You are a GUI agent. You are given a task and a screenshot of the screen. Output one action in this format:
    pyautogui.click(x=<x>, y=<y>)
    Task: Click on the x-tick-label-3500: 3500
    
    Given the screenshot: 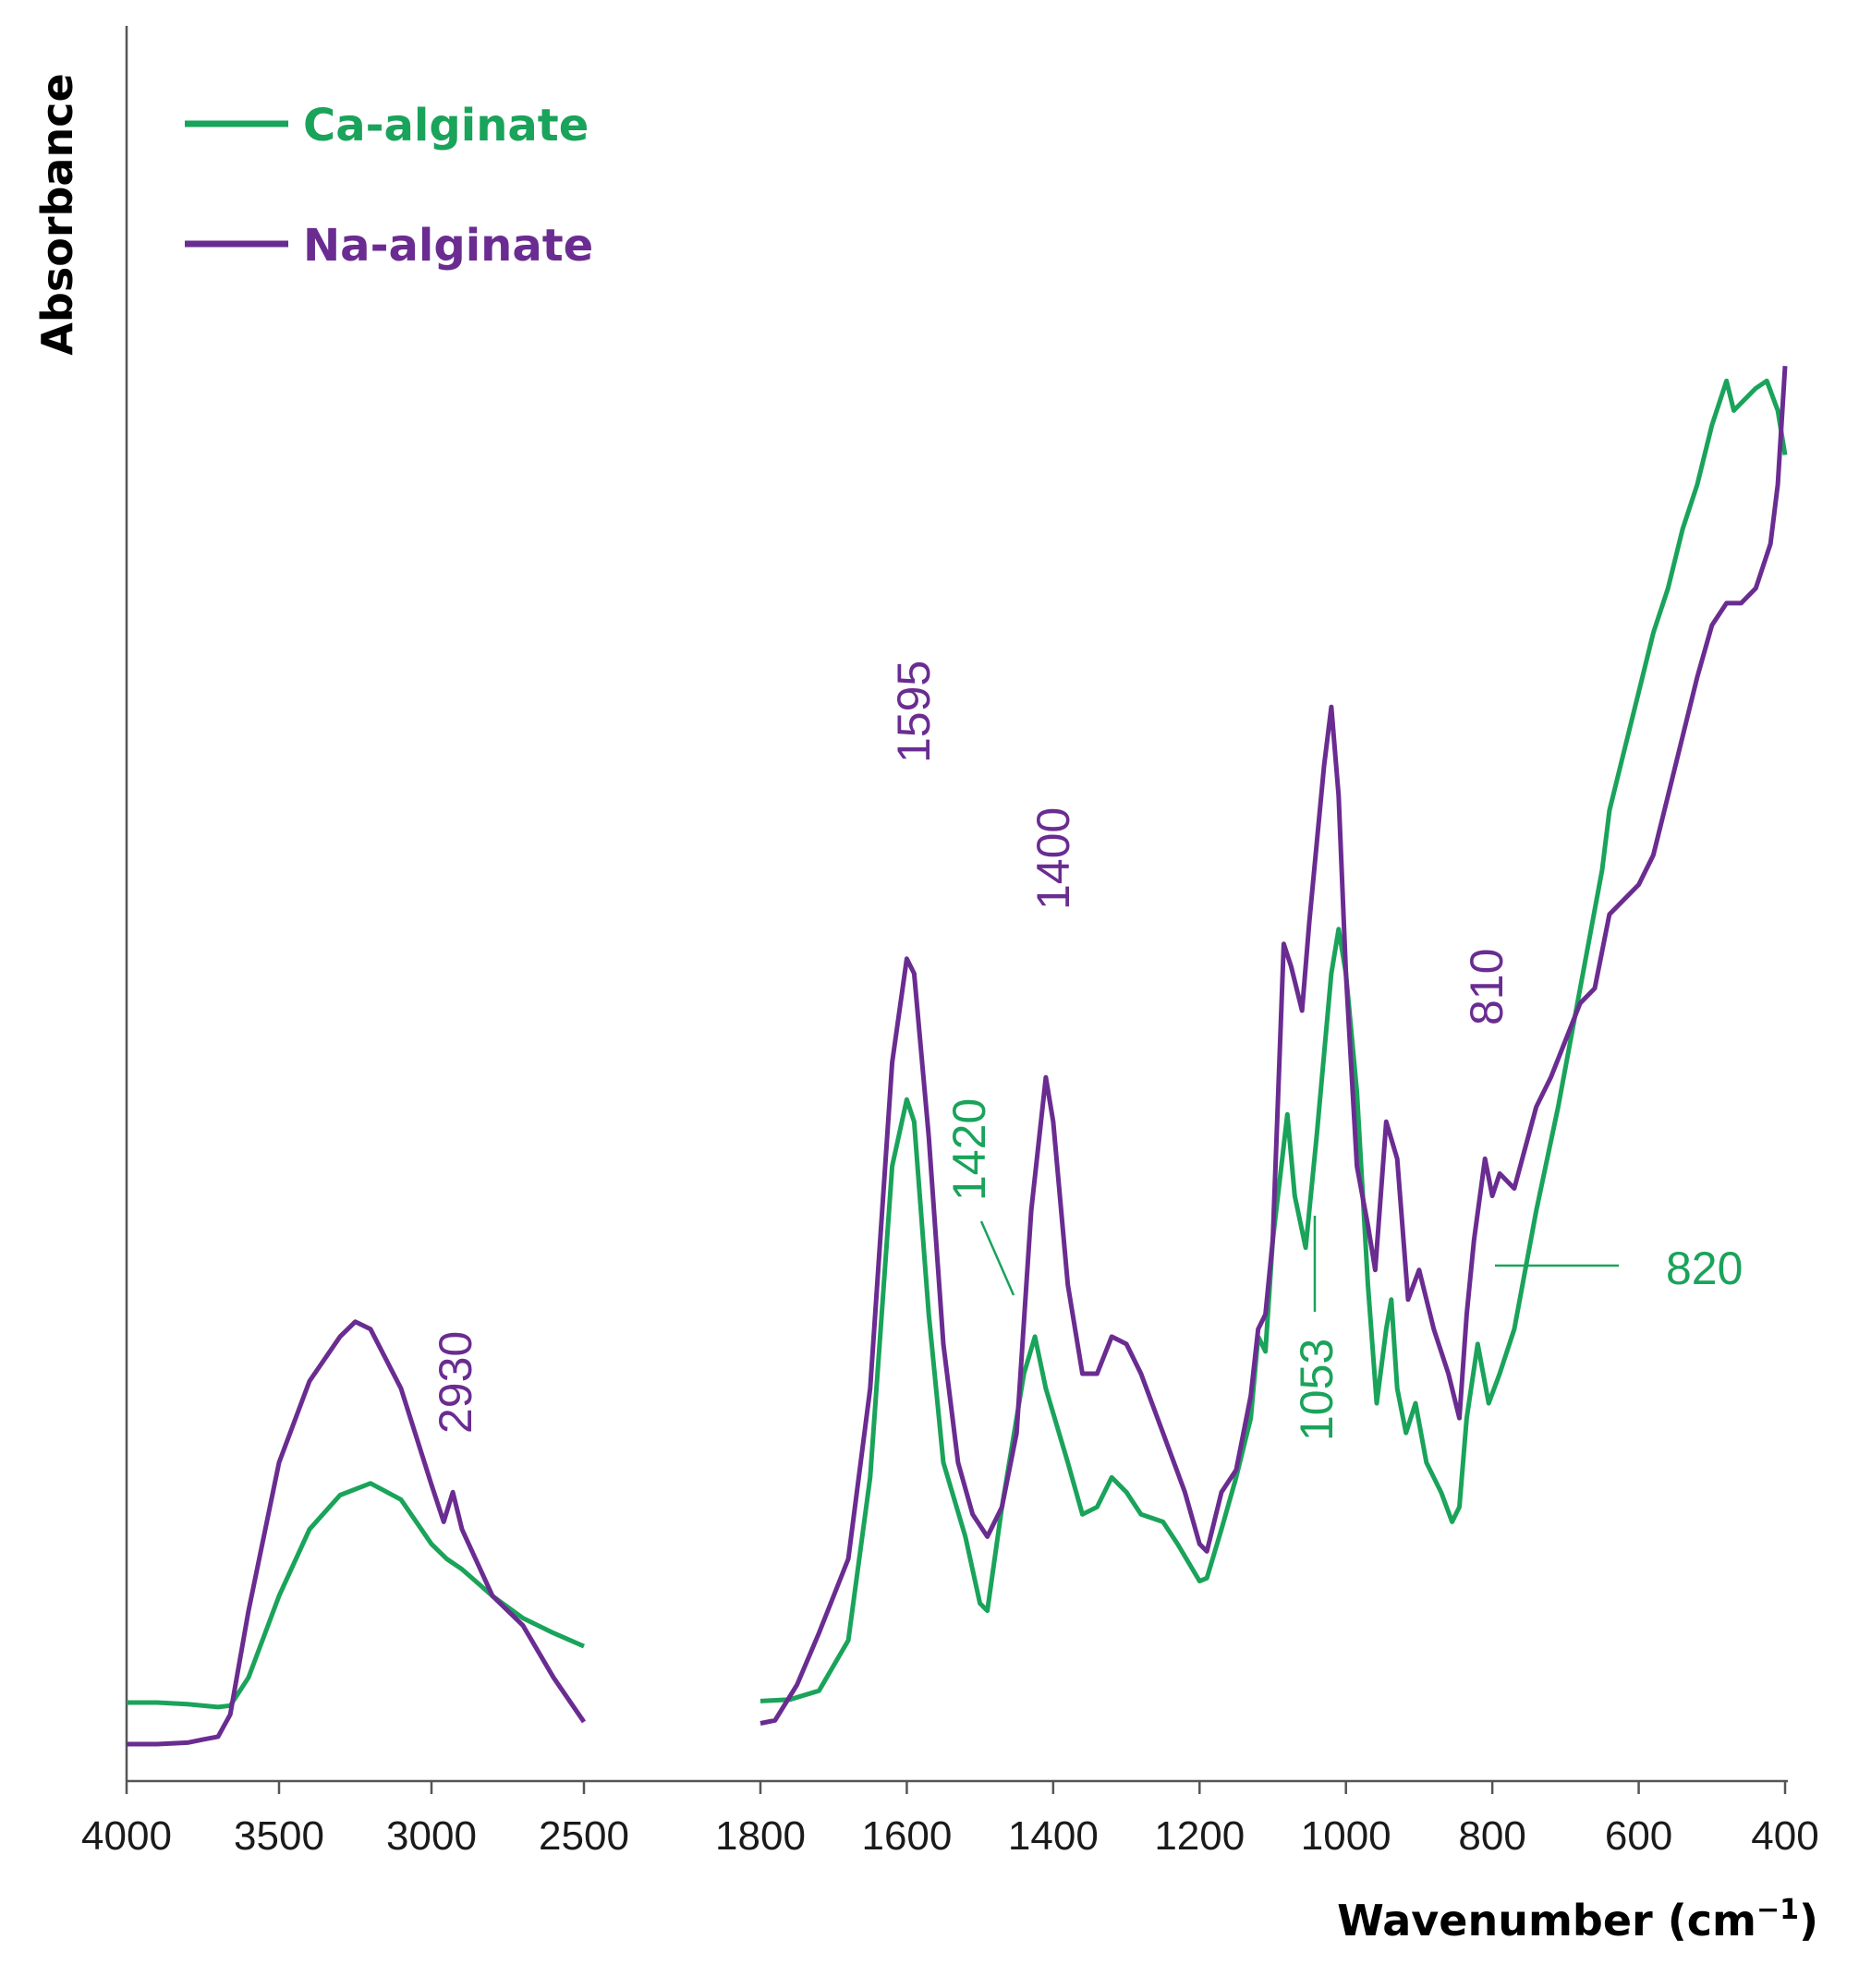 What is the action you would take?
    pyautogui.click(x=279, y=1836)
    